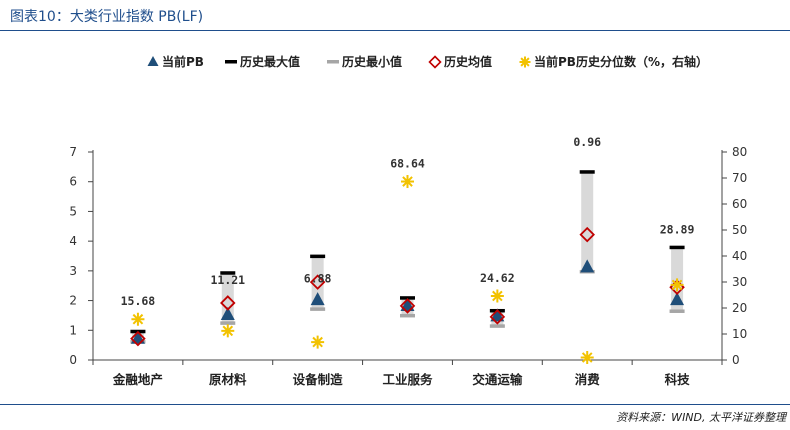 This screenshot has height=430, width=790. I want to click on legend-item: 历史最小值, so click(364, 61).